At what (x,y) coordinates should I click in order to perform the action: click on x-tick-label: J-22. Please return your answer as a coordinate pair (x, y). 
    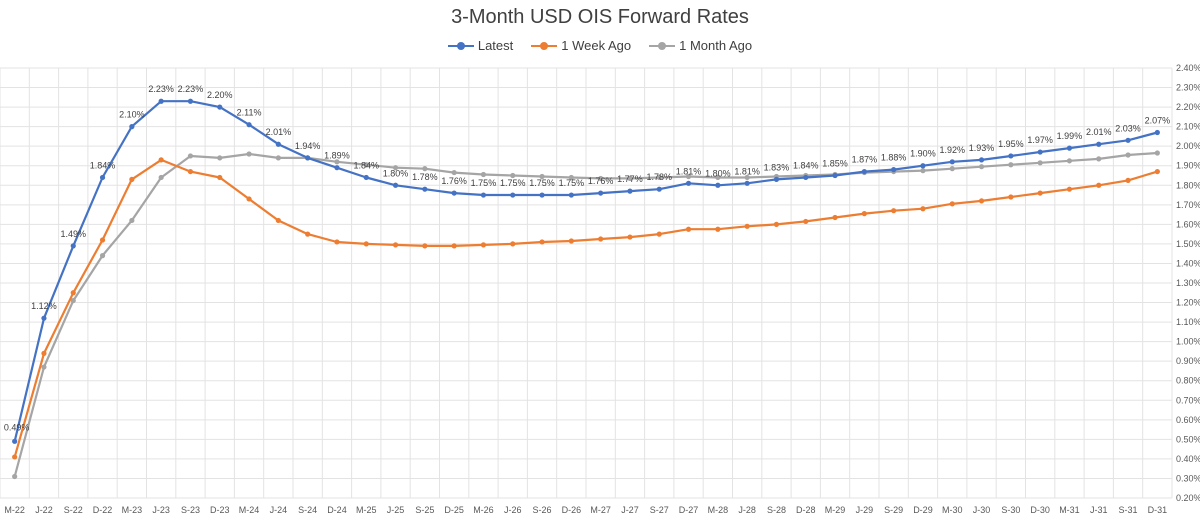
    Looking at the image, I should click on (44, 510).